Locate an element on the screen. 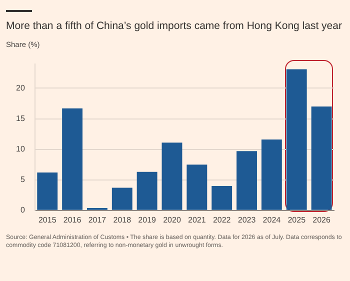 The height and width of the screenshot is (281, 350). x-tick-label: 2020 is located at coordinates (172, 219).